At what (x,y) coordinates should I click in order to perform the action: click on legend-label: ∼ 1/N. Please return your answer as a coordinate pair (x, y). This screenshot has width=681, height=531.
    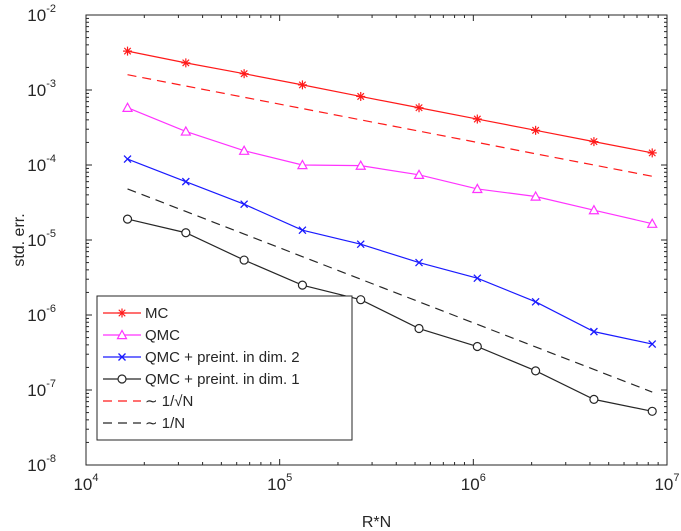
    Looking at the image, I should click on (165, 423).